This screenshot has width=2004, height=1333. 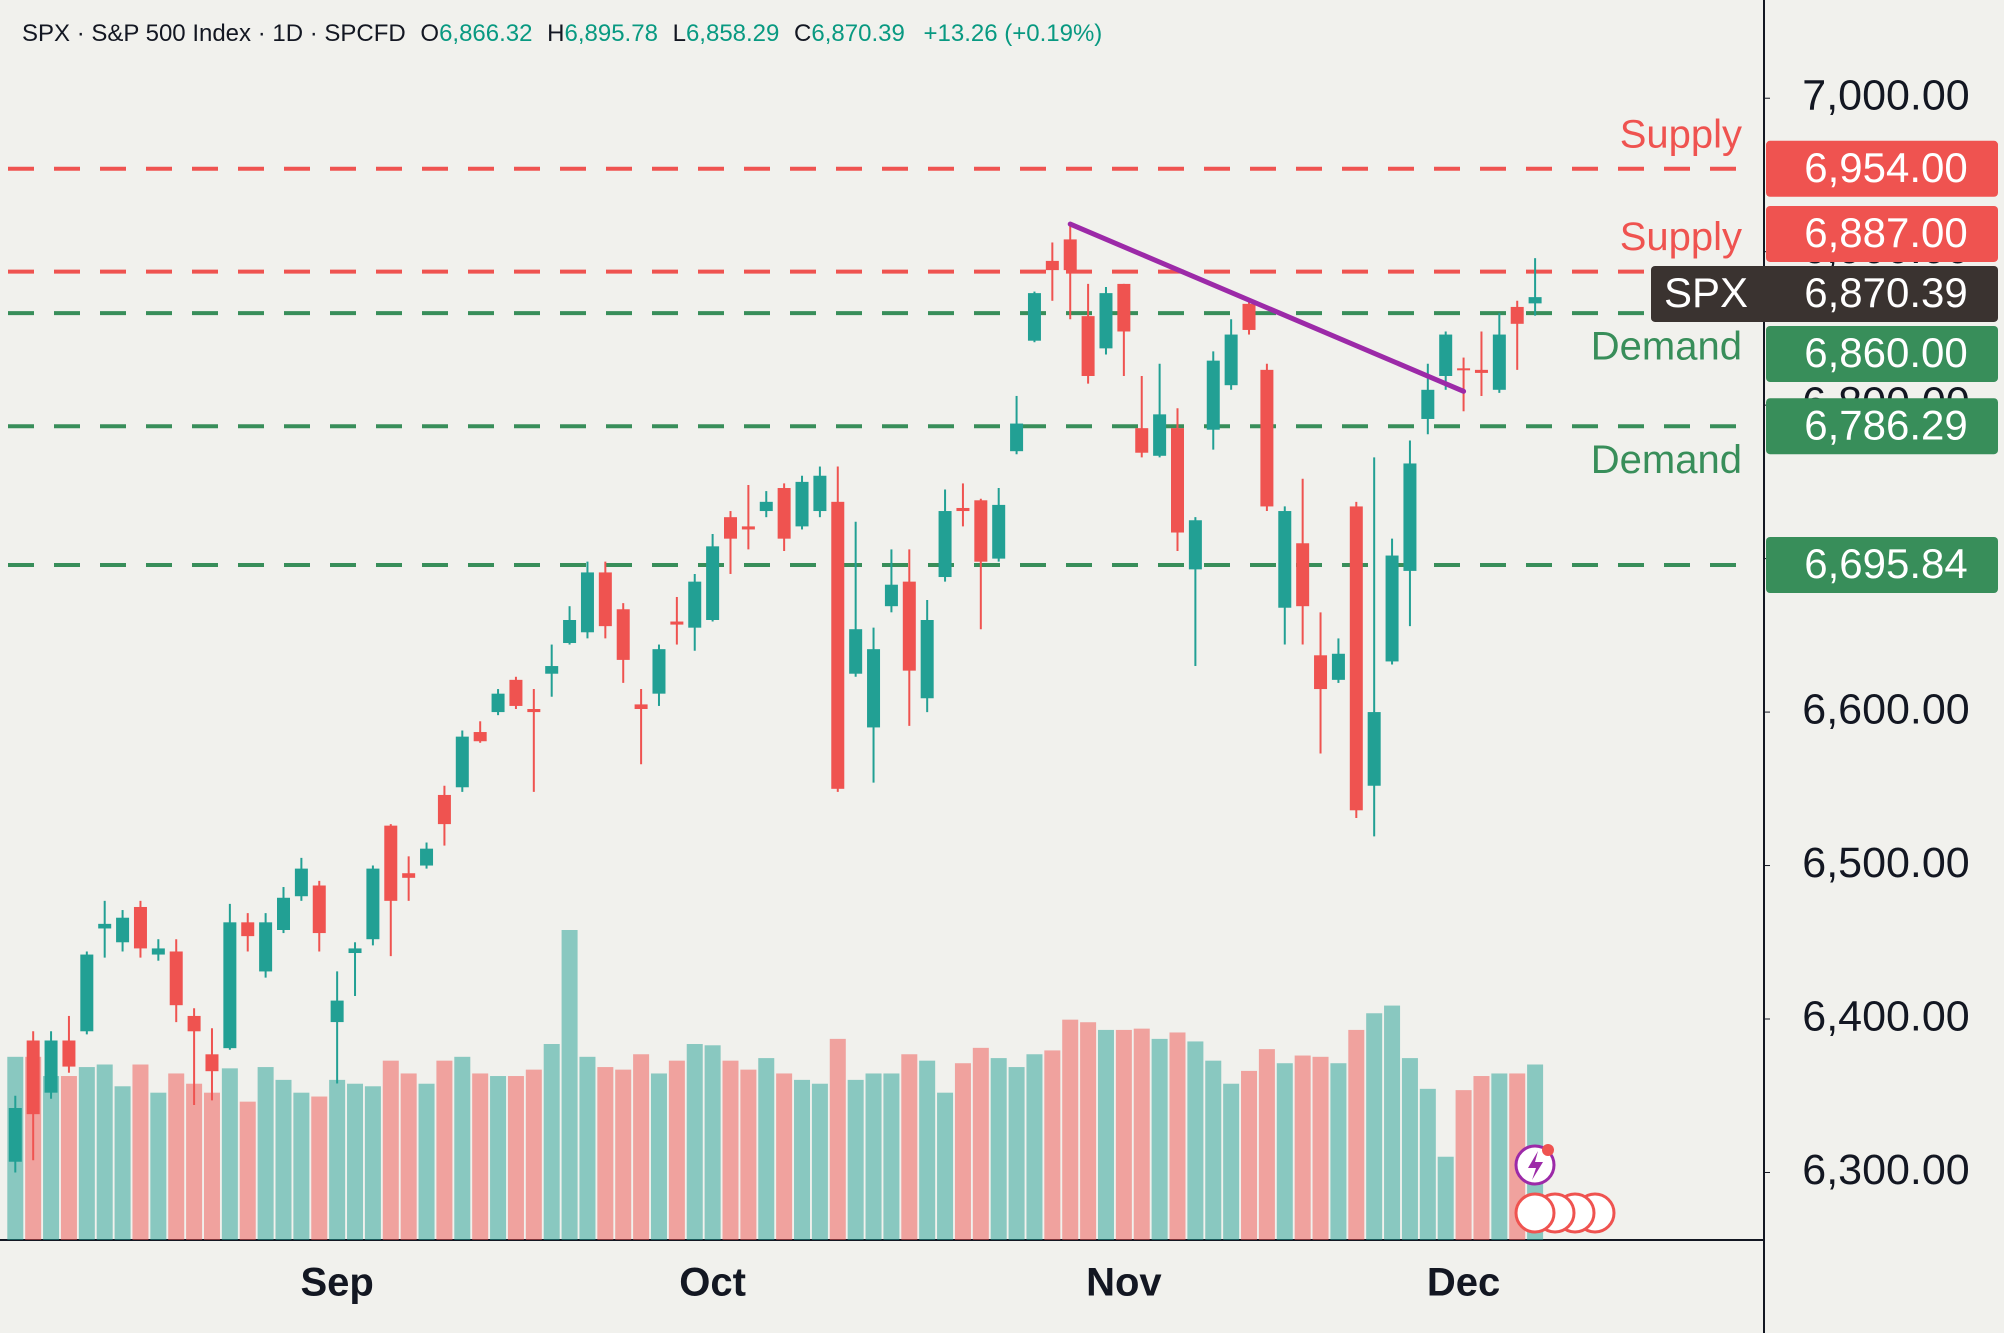 What do you see at coordinates (1463, 1283) in the screenshot?
I see `x-tick-label: Dec` at bounding box center [1463, 1283].